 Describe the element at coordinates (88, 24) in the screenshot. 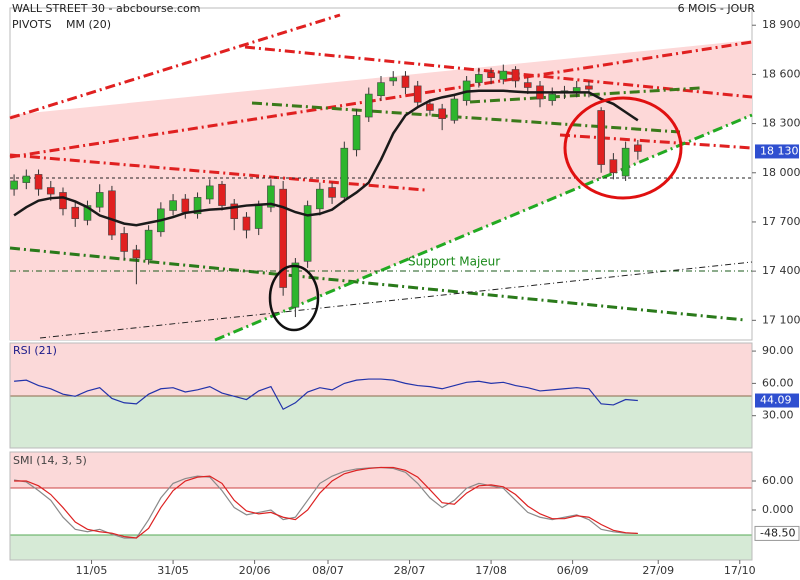

I see `legend-entry: MM (20)` at that location.